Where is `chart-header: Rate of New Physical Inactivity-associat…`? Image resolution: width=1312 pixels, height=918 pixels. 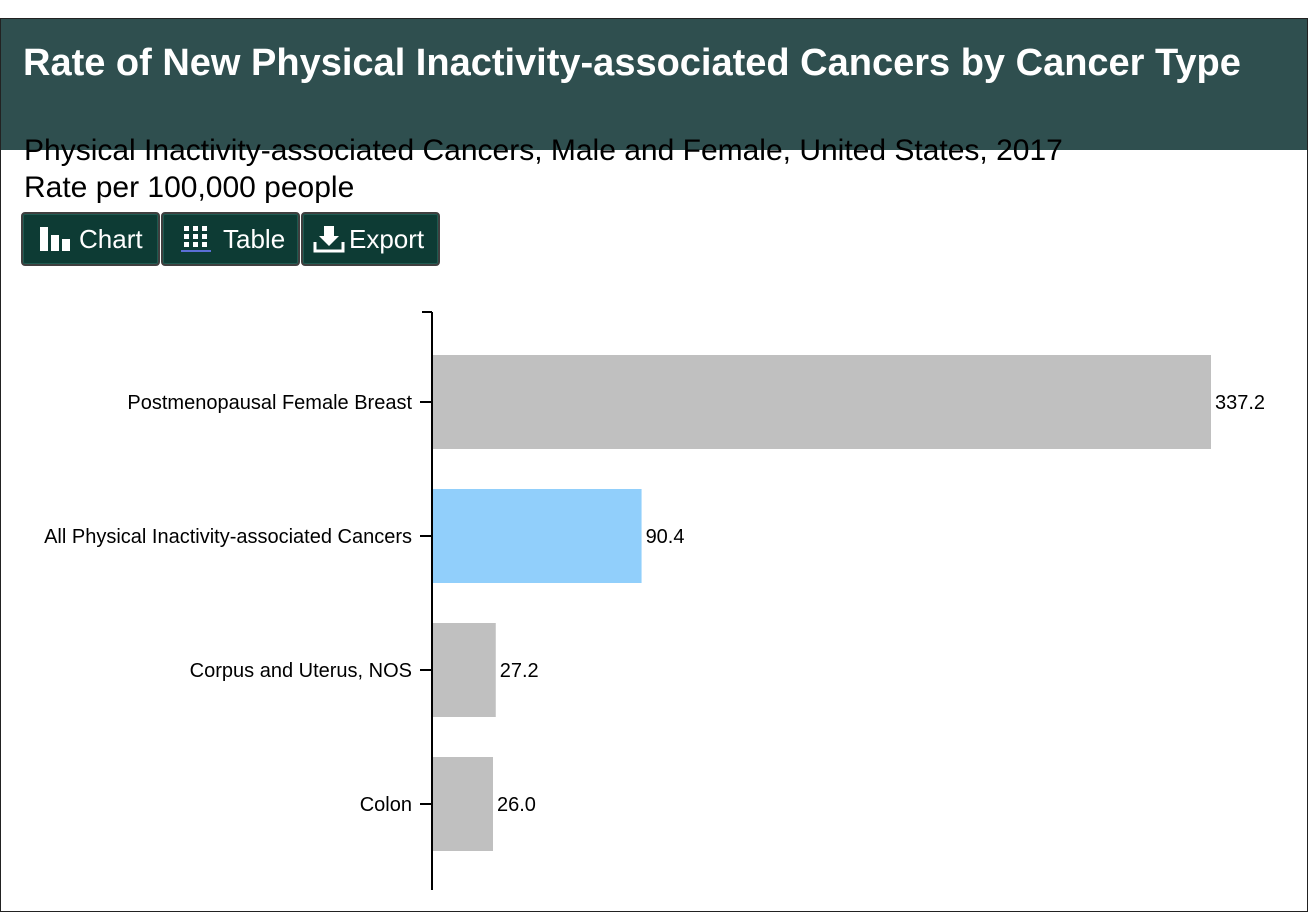 chart-header: Rate of New Physical Inactivity-associat… is located at coordinates (654, 84).